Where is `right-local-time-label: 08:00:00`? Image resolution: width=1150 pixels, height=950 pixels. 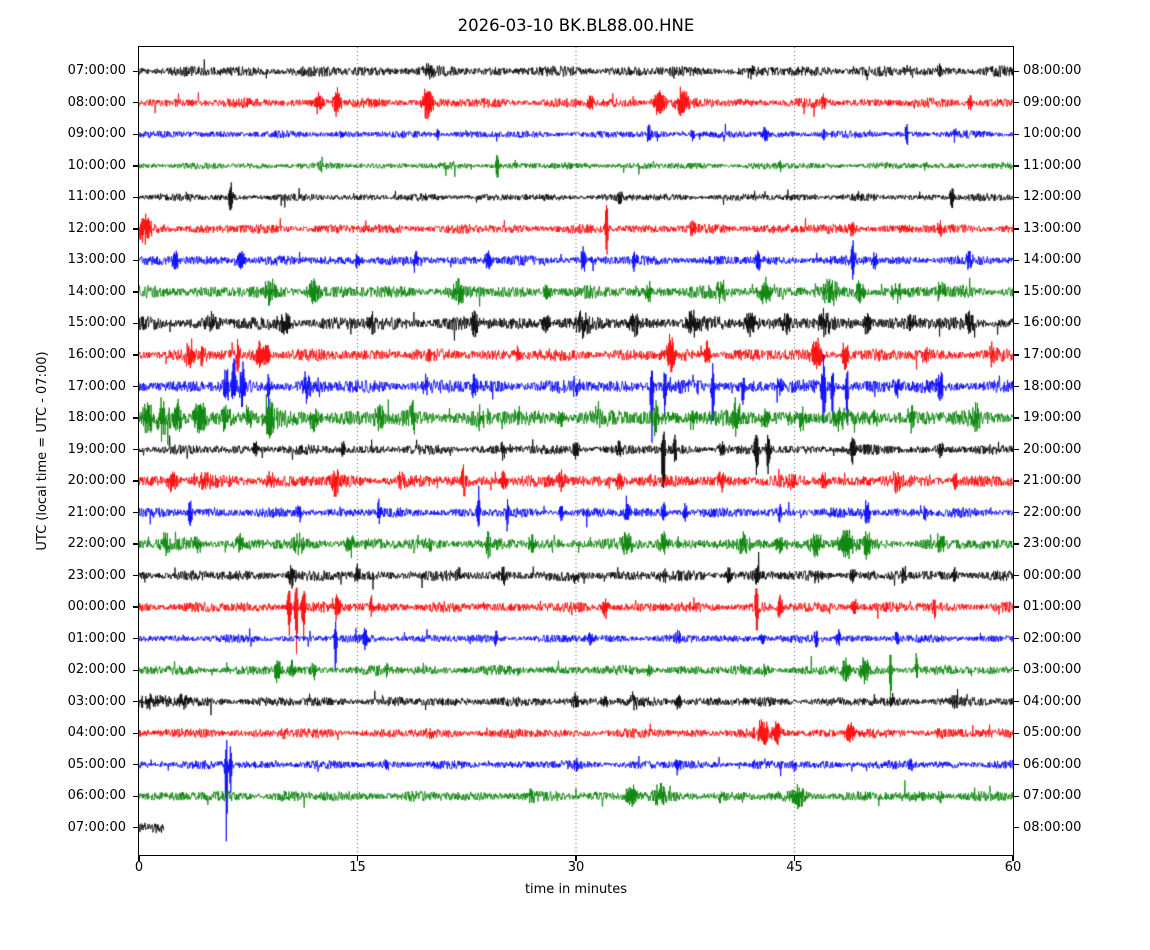 right-local-time-label: 08:00:00 is located at coordinates (1052, 71).